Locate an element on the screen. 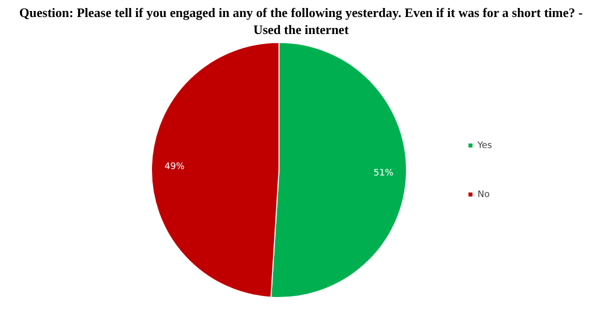 The image size is (602, 327). legend-label: Yes is located at coordinates (484, 145).